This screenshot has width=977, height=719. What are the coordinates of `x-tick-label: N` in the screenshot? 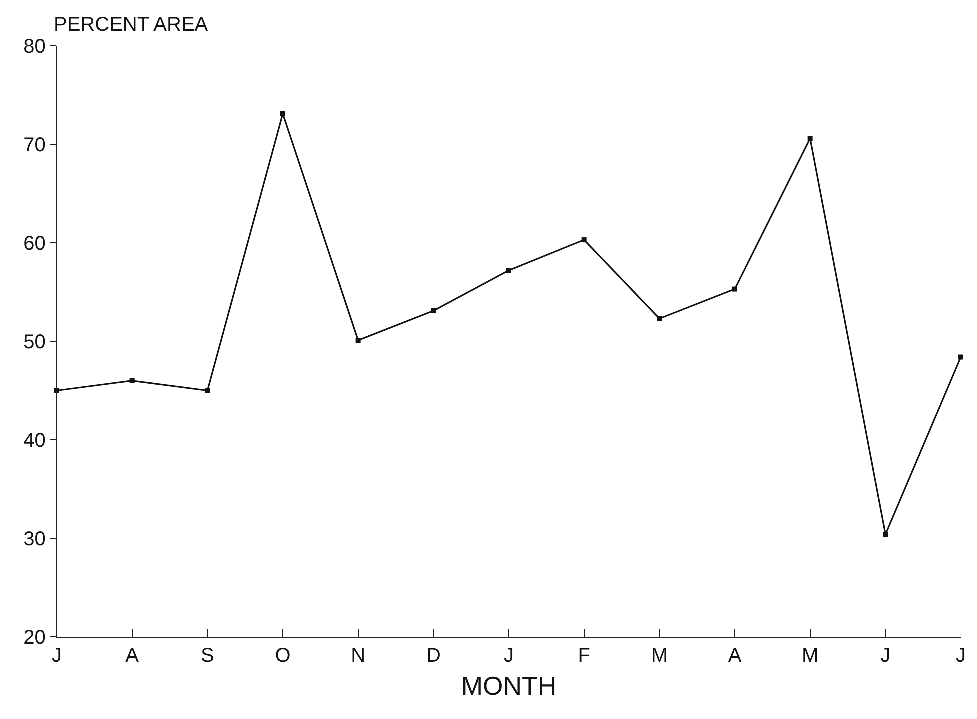 It's located at (358, 656).